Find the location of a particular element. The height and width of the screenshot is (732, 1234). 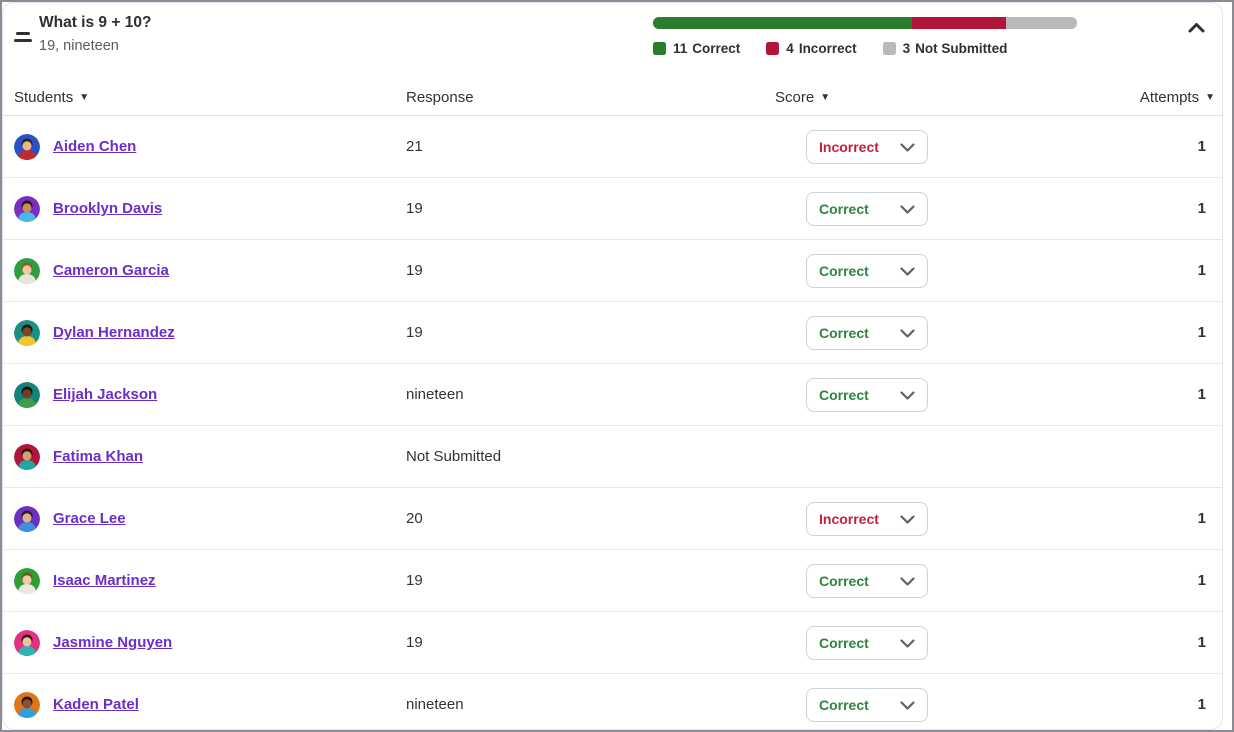

student-cell: Brooklyn Davis is located at coordinates (88, 208).